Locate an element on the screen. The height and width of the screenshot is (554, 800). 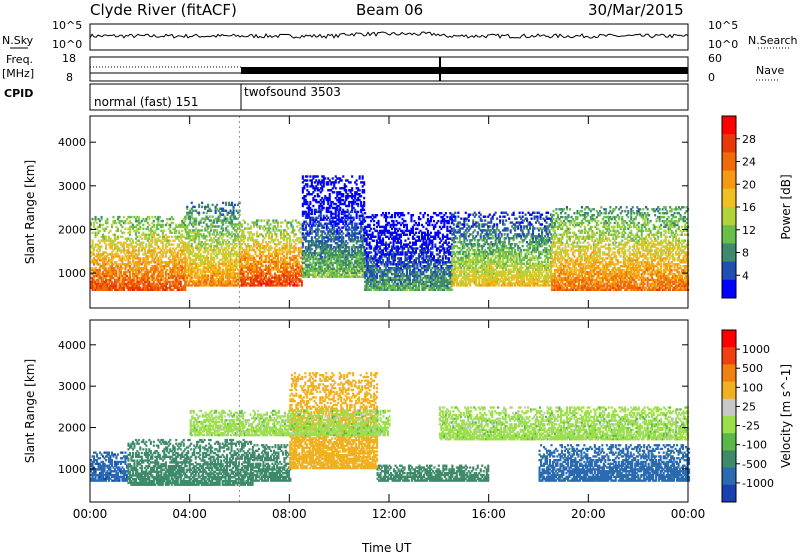
cpid-segment-twofsound: twofsound 3503 is located at coordinates (292, 92).